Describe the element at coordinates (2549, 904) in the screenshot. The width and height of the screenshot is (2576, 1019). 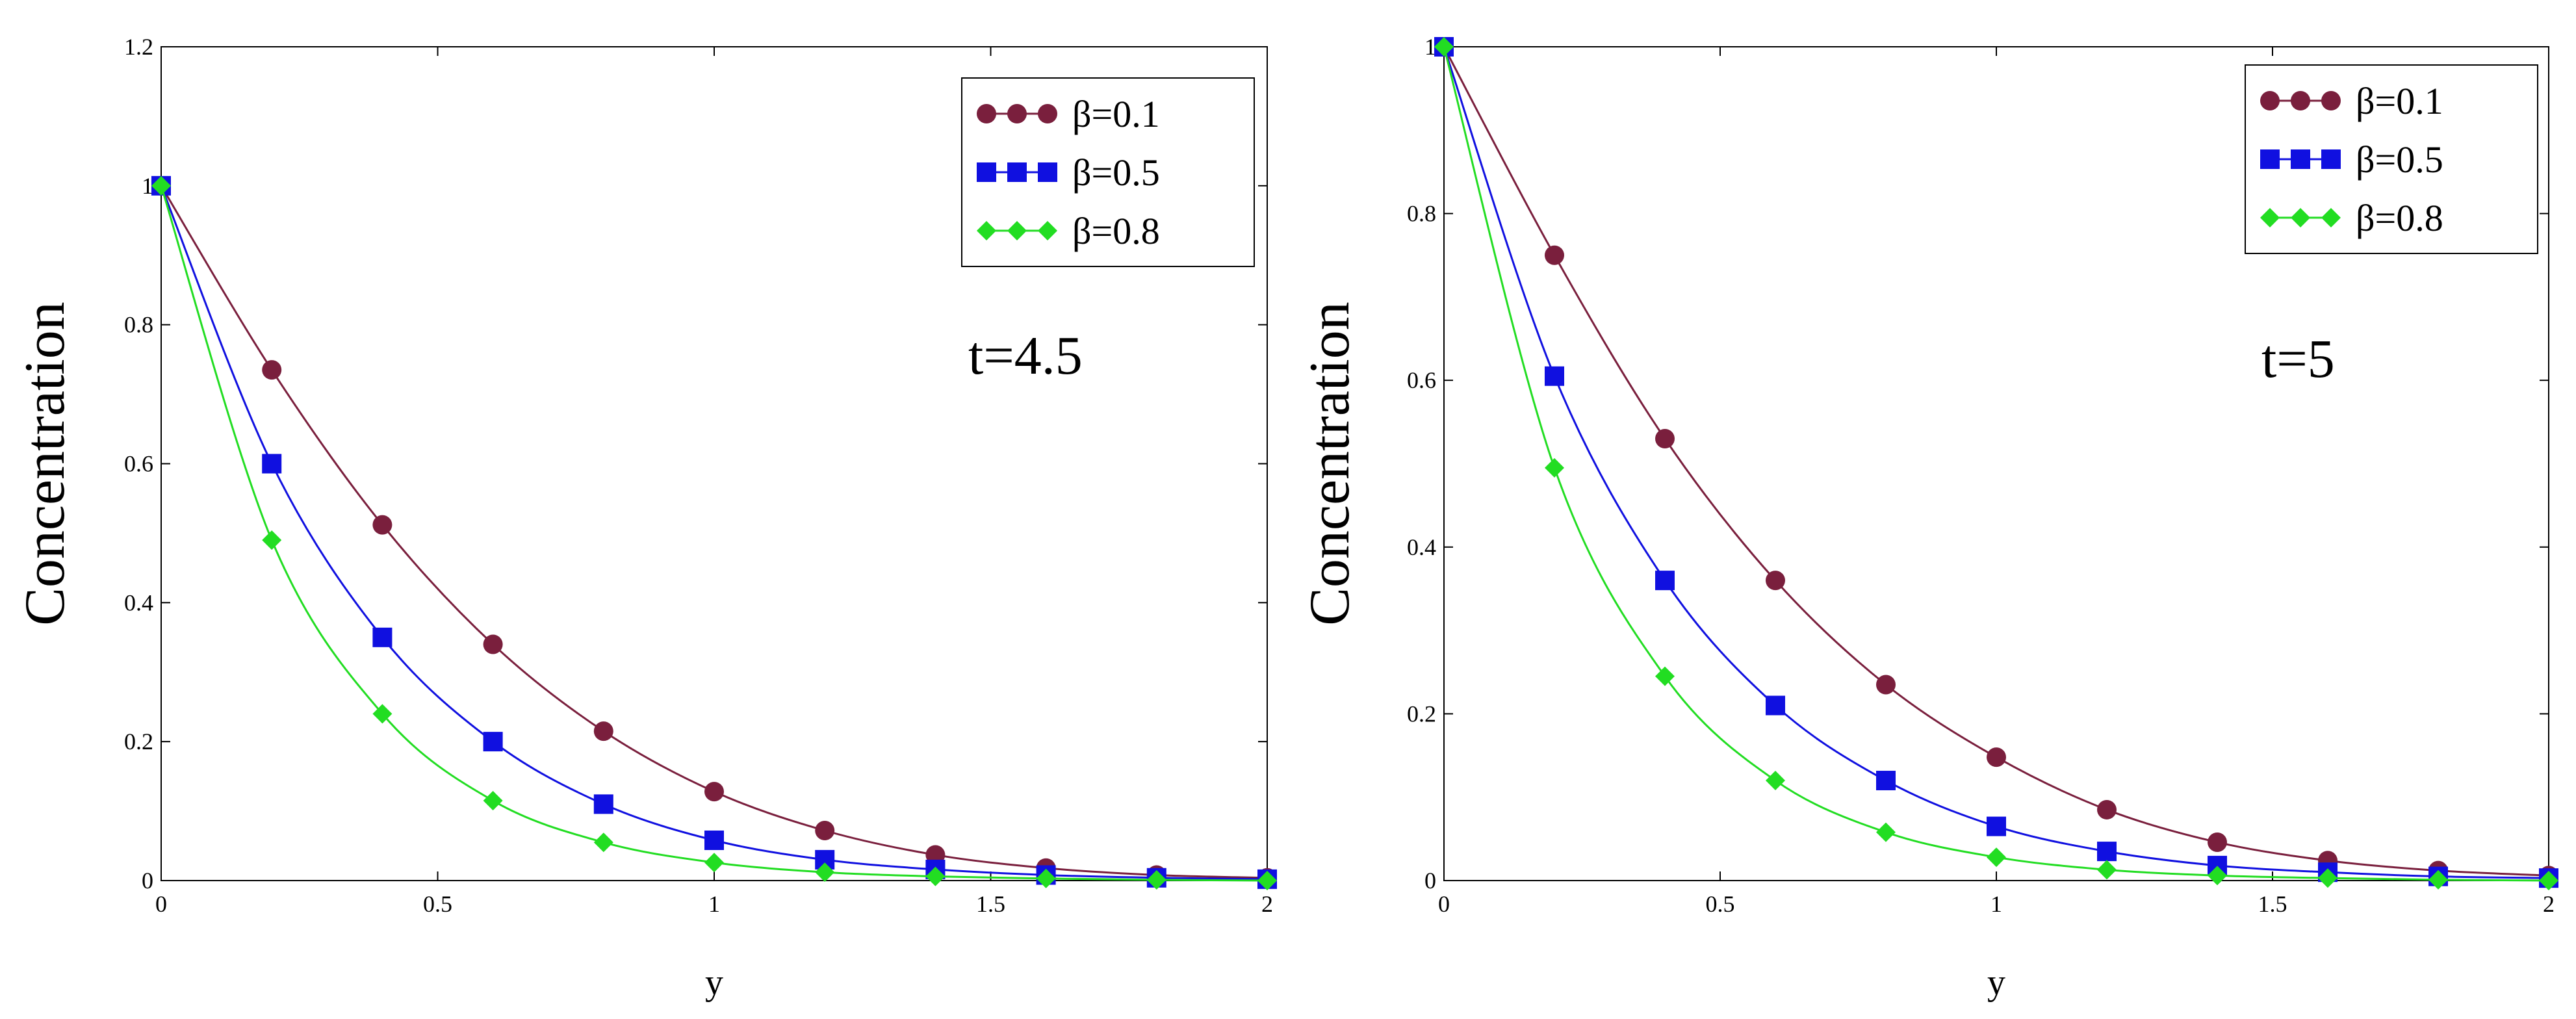
I see `x-tick-label: 2` at that location.